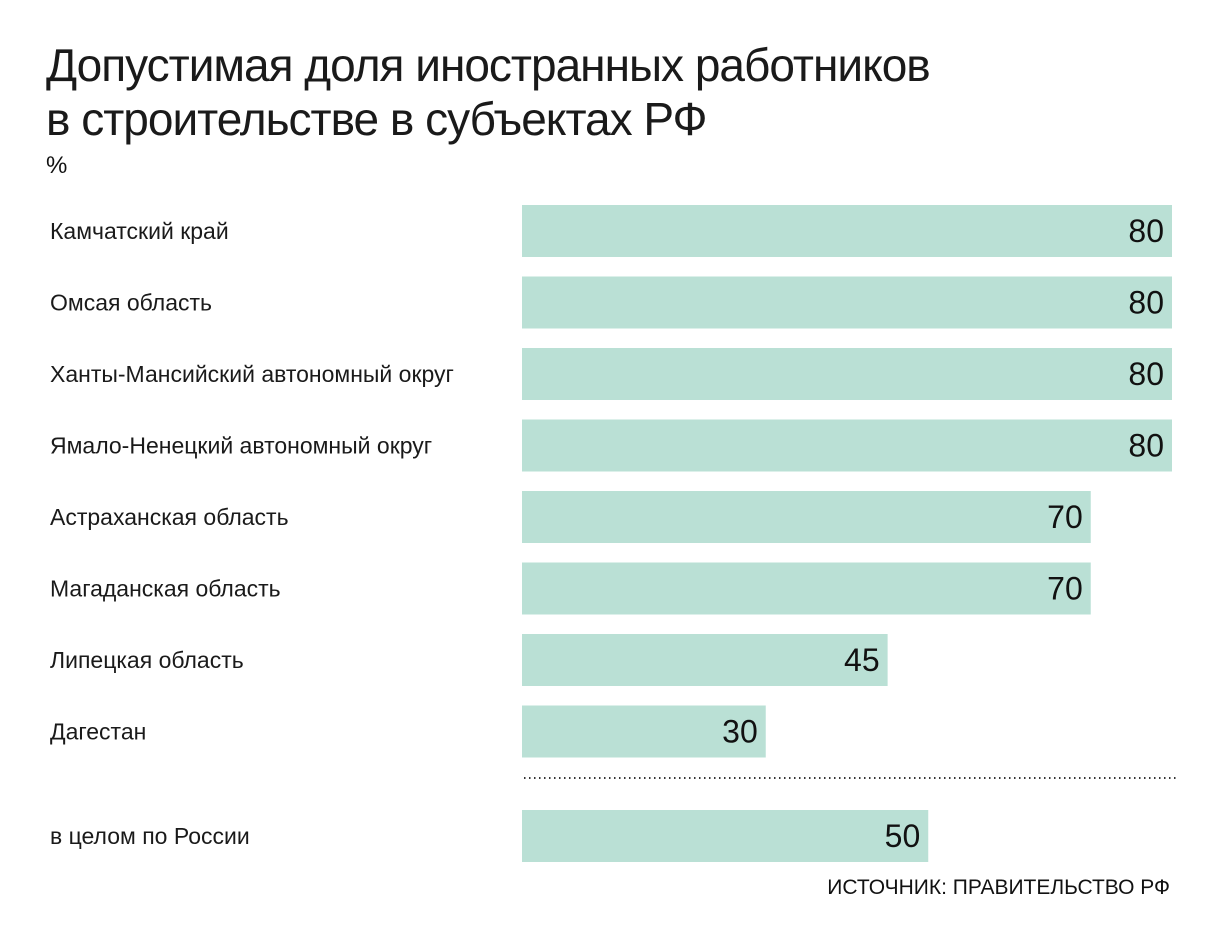 The width and height of the screenshot is (1216, 942). Describe the element at coordinates (376, 119) in the screenshot. I see `chart-title-line-2: в строительстве в субъектах РФ` at that location.